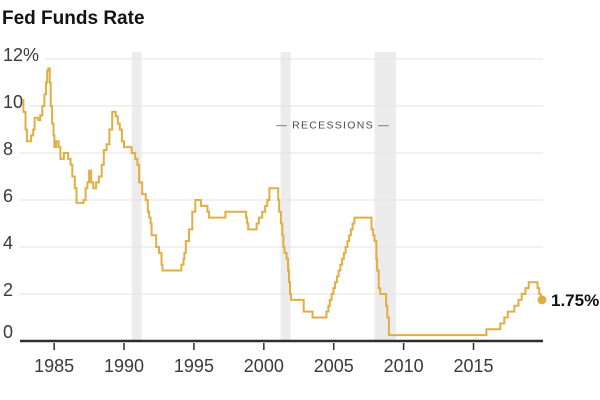 The width and height of the screenshot is (600, 400). Describe the element at coordinates (264, 366) in the screenshot. I see `x-axis-label: 2000` at that location.